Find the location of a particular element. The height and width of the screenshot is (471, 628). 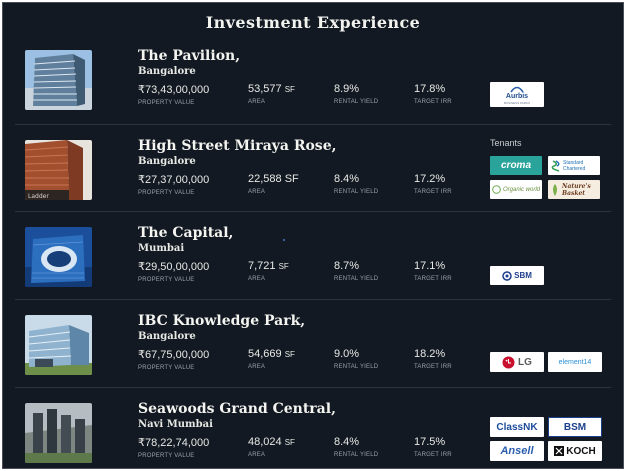

rental-yield-stat: 9.0% RENTAL YIELD is located at coordinates (356, 359).